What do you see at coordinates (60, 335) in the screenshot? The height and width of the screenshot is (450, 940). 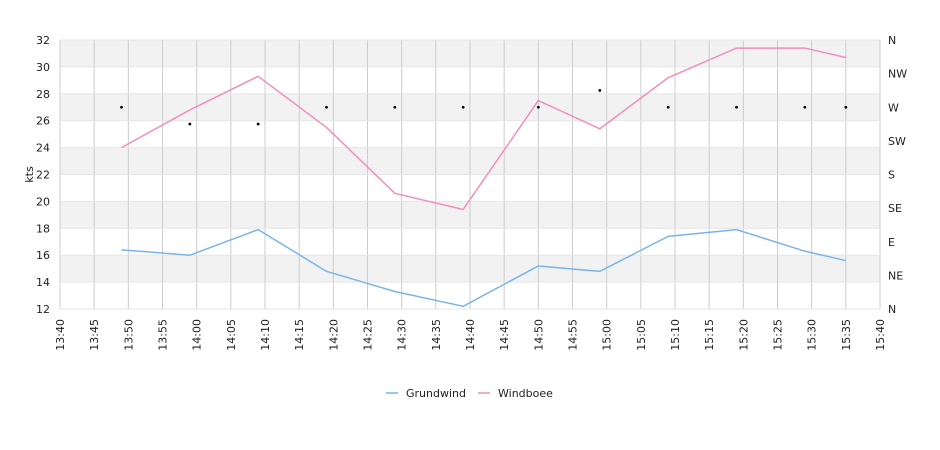 I see `x-tick-label: 13:40` at bounding box center [60, 335].